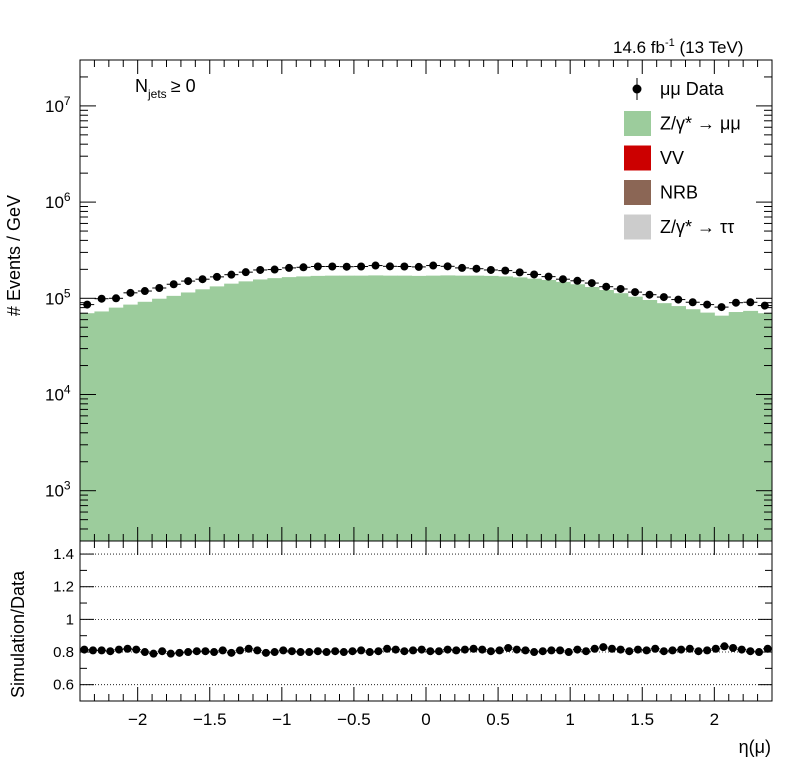 This screenshot has height=772, width=796. I want to click on y-tick-label: 0.8, so click(63, 652).